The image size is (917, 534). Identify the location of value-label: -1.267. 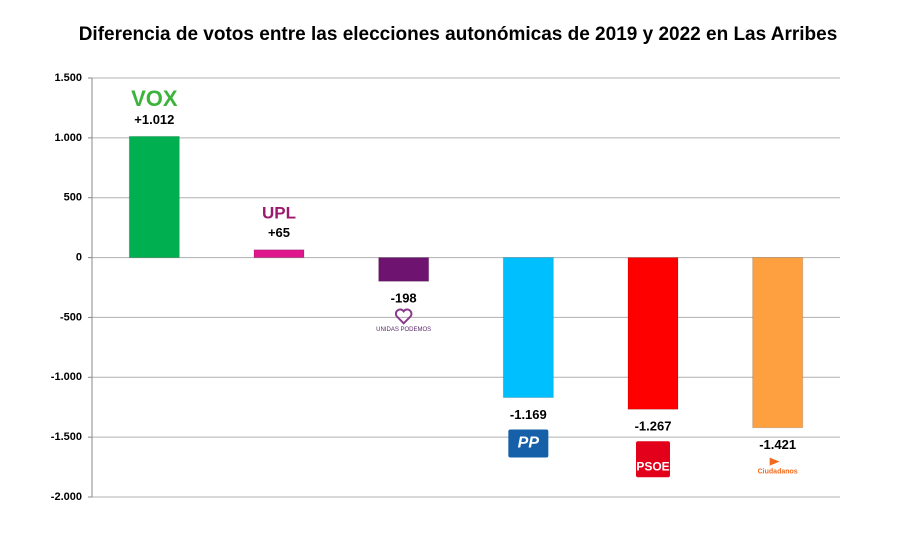
(653, 426).